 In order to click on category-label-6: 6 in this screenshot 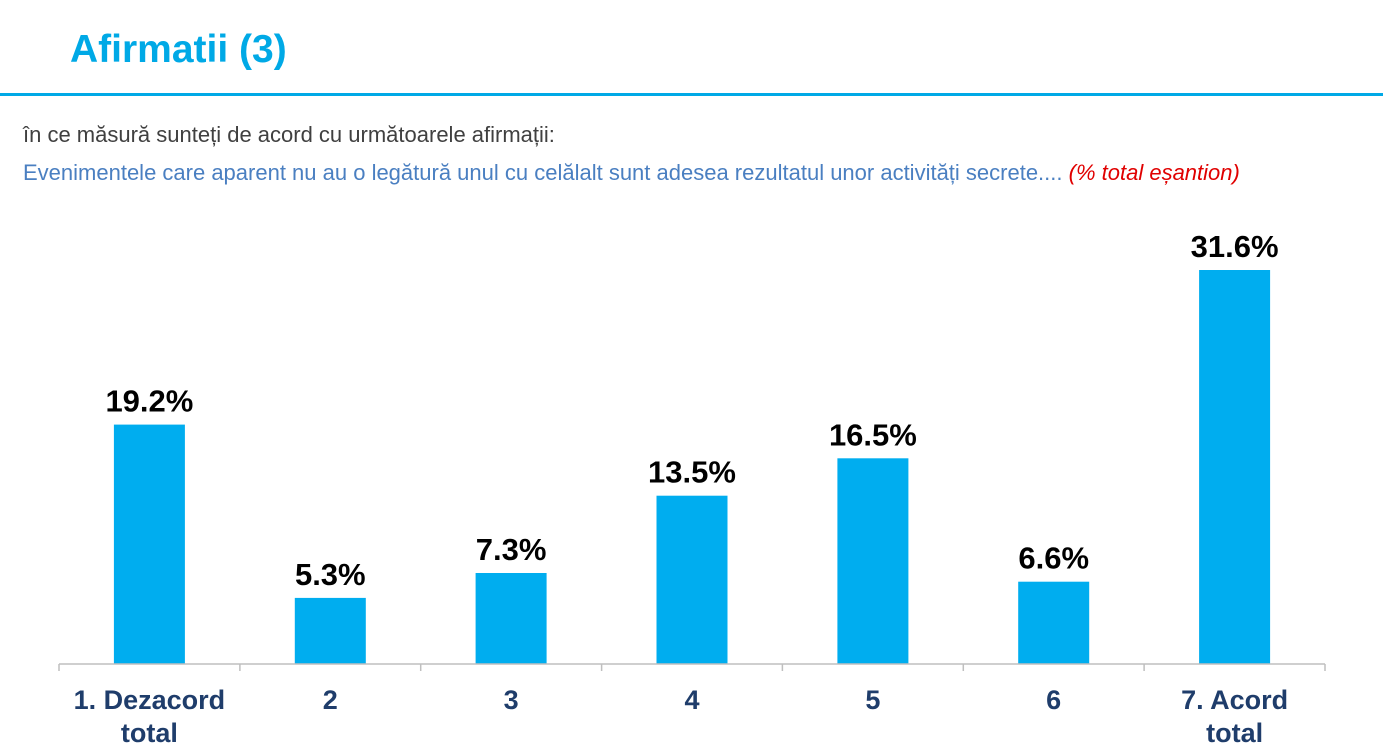, I will do `click(1053, 700)`.